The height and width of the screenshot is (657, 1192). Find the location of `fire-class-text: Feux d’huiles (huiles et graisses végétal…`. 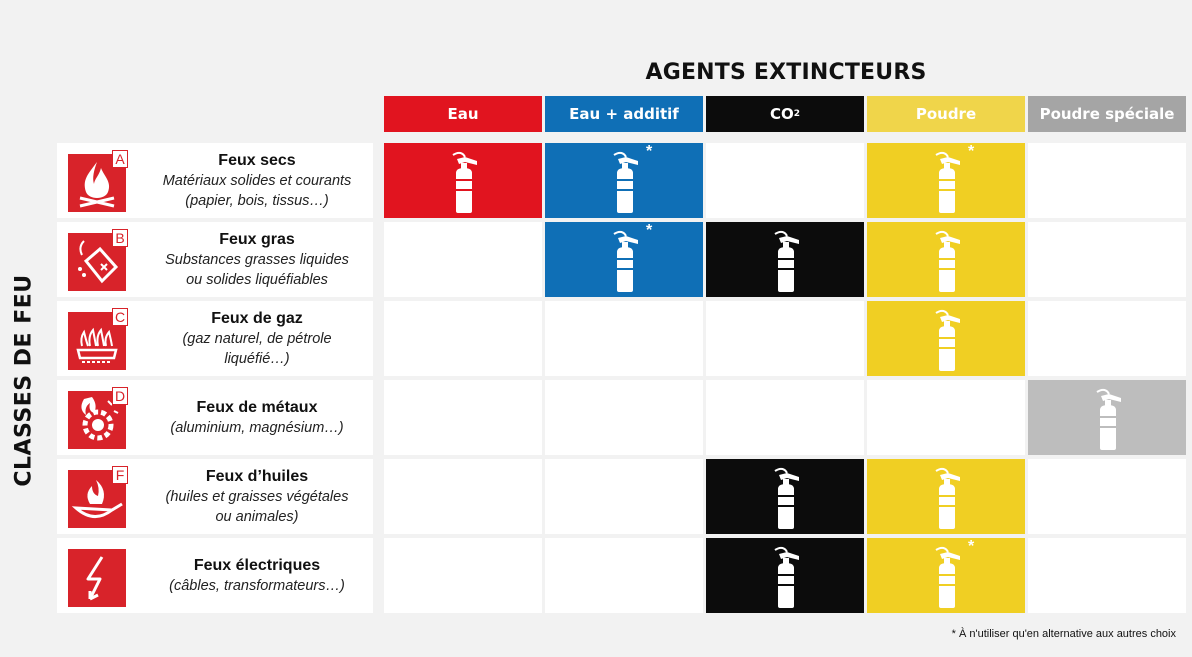

fire-class-text: Feux d’huiles (huiles et graisses végétal… is located at coordinates (257, 496).